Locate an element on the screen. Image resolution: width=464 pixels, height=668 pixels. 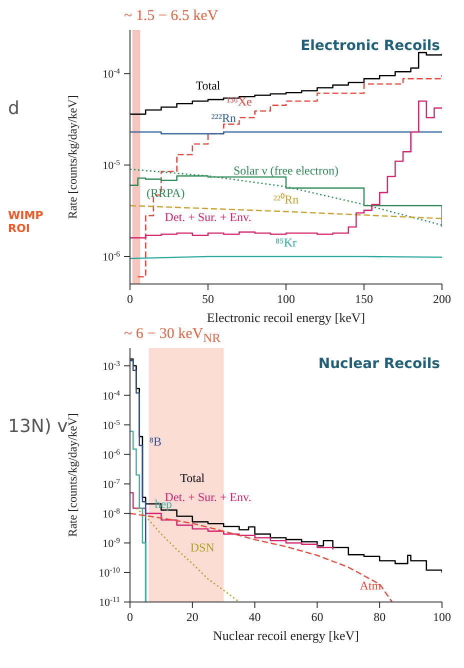
x-tick-label: 80 is located at coordinates (380, 617).